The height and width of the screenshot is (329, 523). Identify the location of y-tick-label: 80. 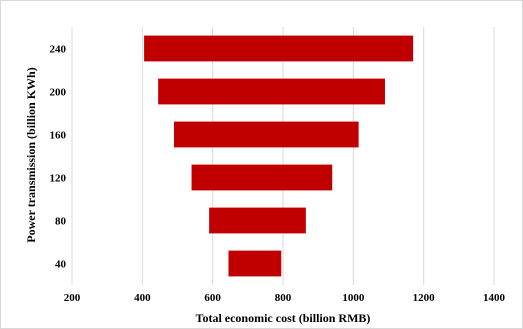
(61, 222).